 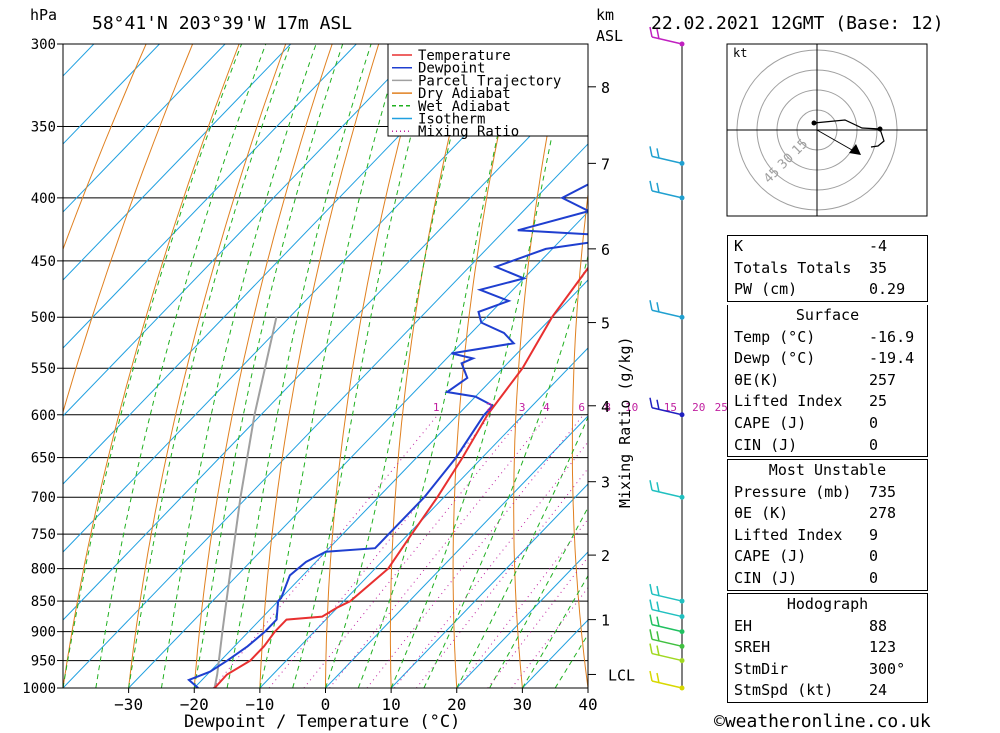 I want to click on pressure-tick-label: 500, so click(x=43, y=318).